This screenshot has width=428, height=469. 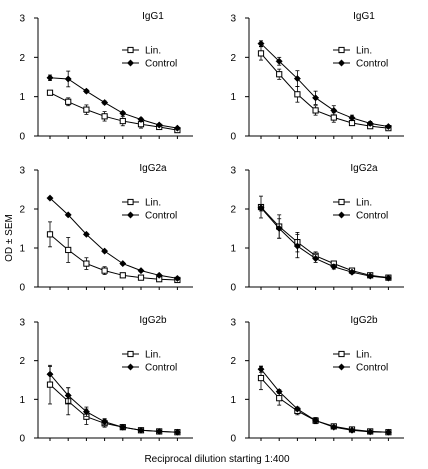 I want to click on x-axis-label: Reciprocal dilution starting 1:400, so click(x=217, y=459).